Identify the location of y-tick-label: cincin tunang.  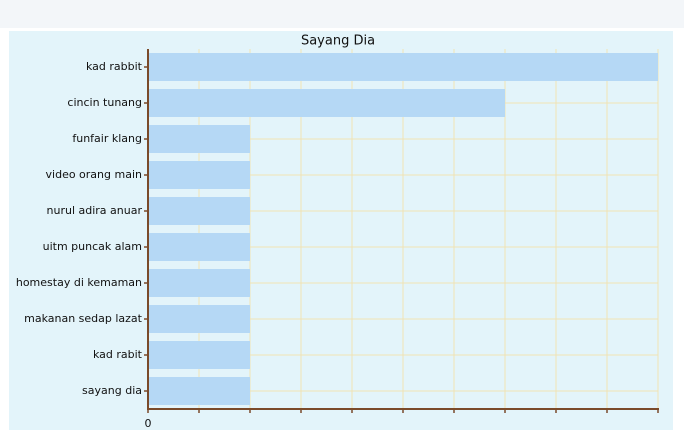
(104, 102).